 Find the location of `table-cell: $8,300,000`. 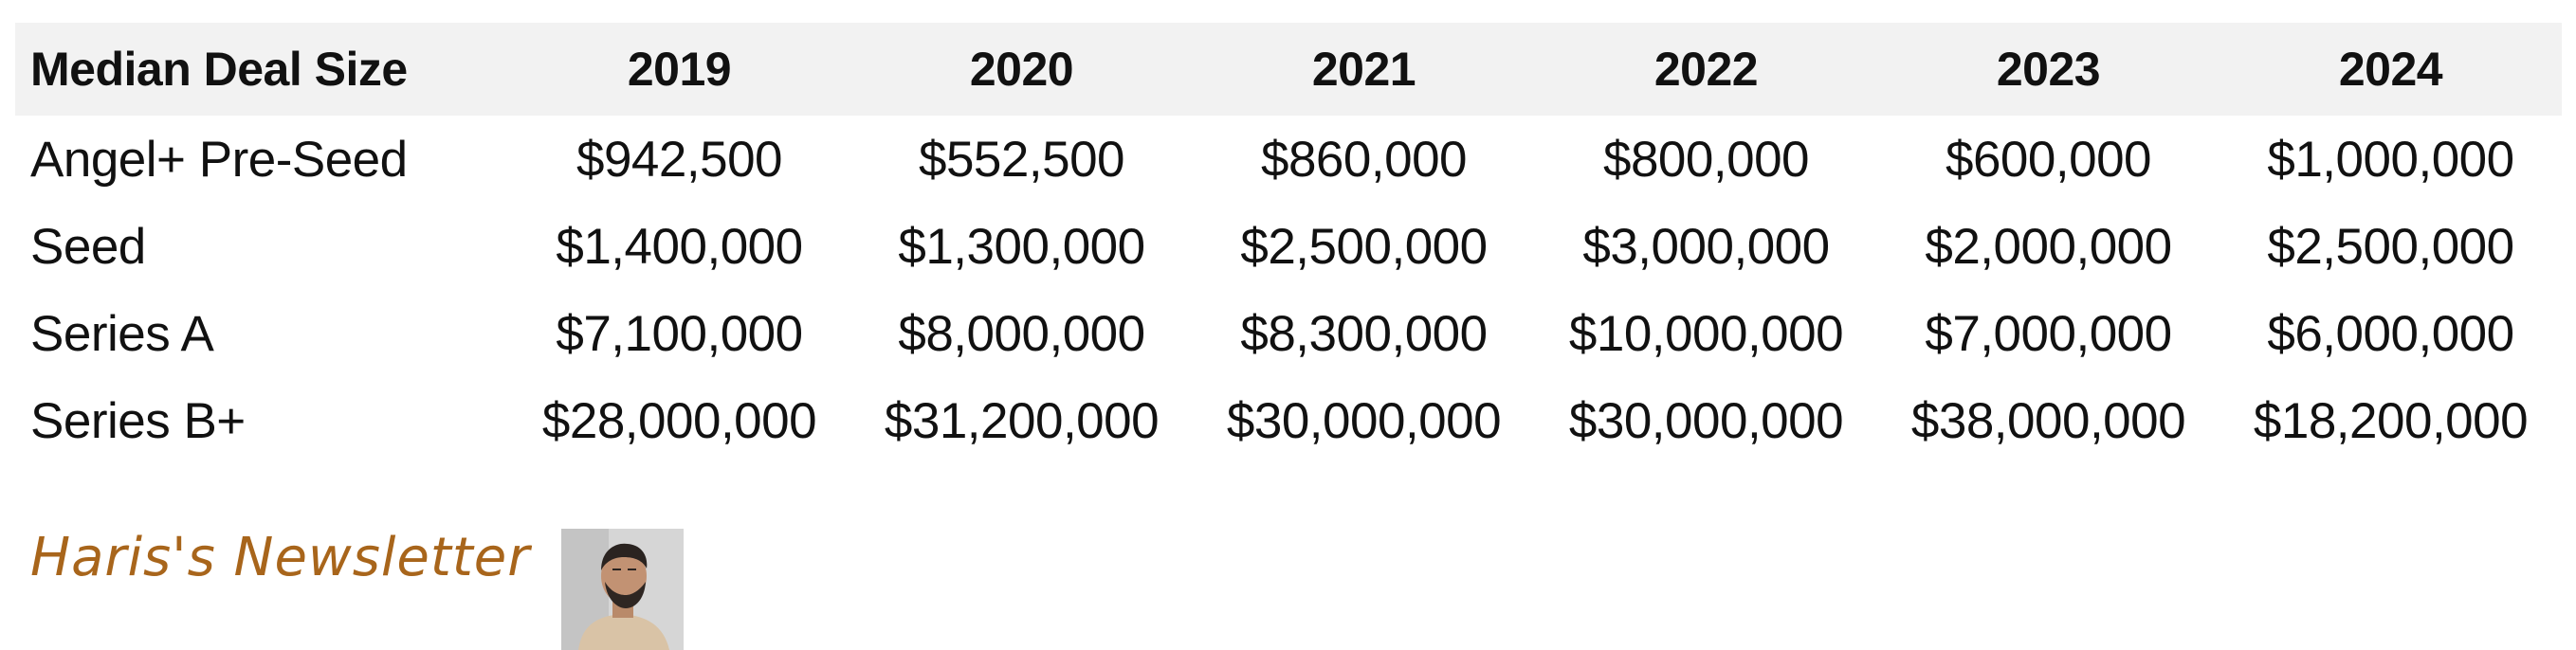

table-cell: $8,300,000 is located at coordinates (1364, 333).